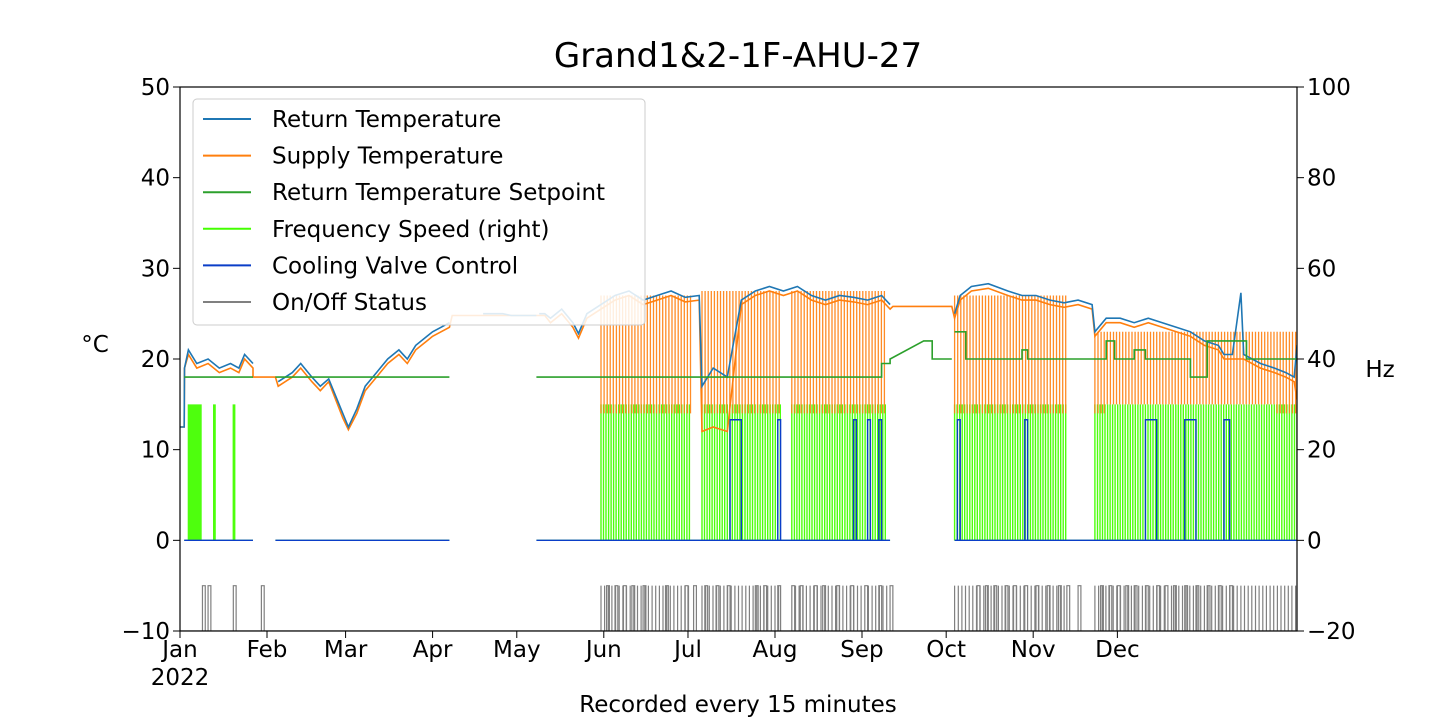  What do you see at coordinates (155, 451) in the screenshot?
I see `y-left-tick-label: 10` at bounding box center [155, 451].